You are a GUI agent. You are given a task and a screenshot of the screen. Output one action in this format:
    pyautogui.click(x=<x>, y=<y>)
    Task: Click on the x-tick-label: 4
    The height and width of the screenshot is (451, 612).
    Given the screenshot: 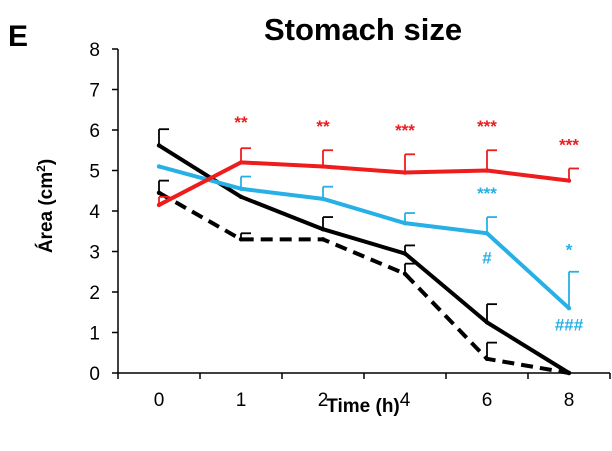 What is the action you would take?
    pyautogui.click(x=405, y=400)
    